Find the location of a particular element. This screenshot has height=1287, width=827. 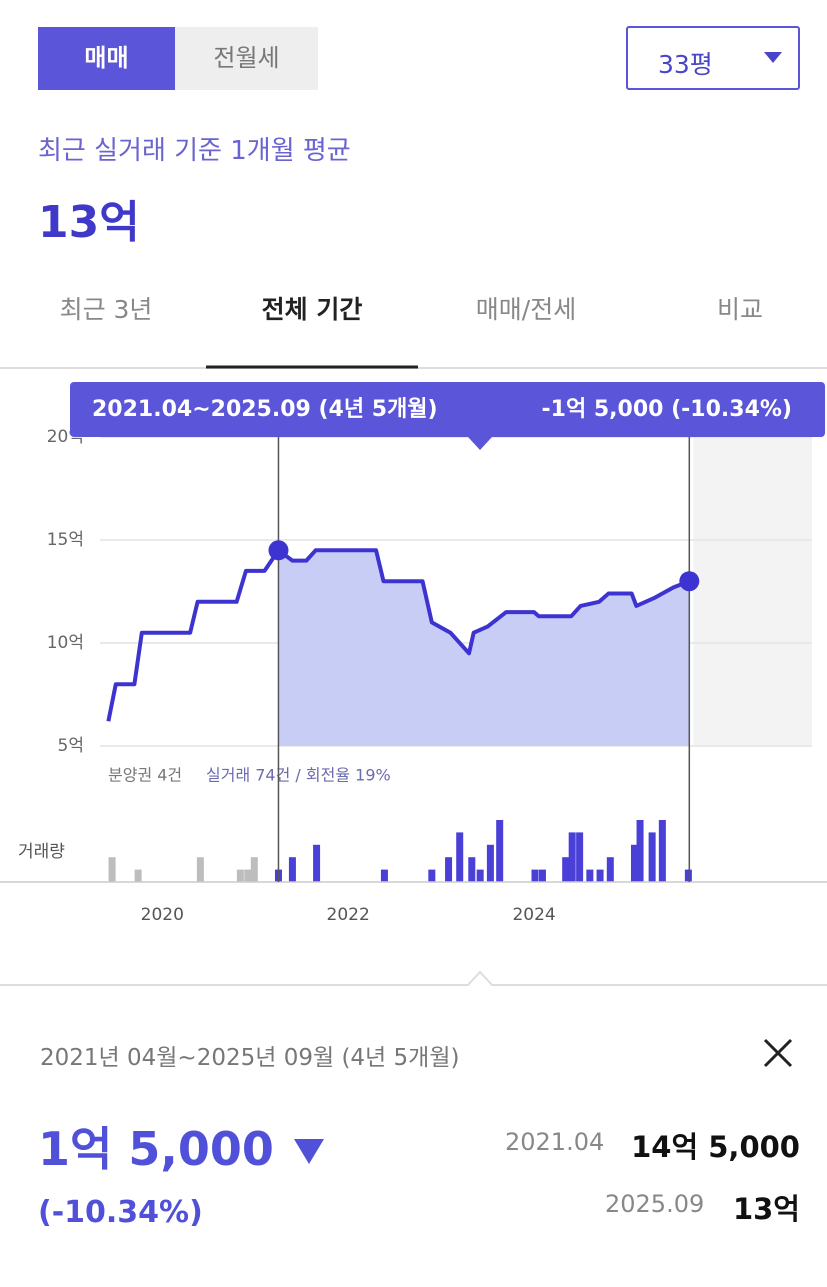

toggle-rent: 전월세 is located at coordinates (246, 58).